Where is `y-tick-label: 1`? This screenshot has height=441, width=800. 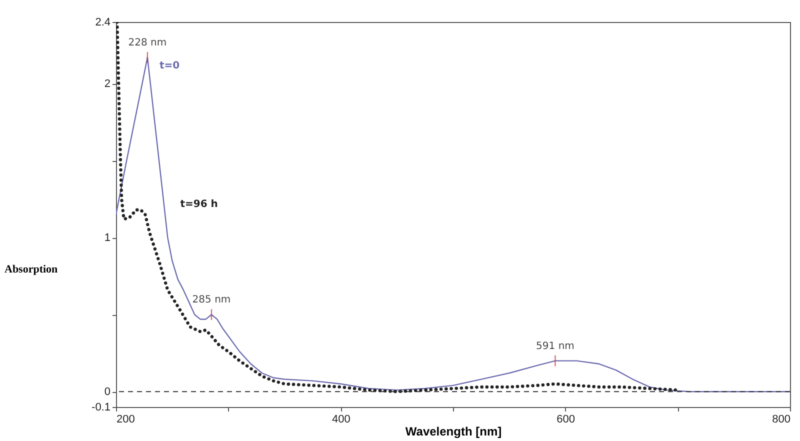 y-tick-label: 1 is located at coordinates (107, 238).